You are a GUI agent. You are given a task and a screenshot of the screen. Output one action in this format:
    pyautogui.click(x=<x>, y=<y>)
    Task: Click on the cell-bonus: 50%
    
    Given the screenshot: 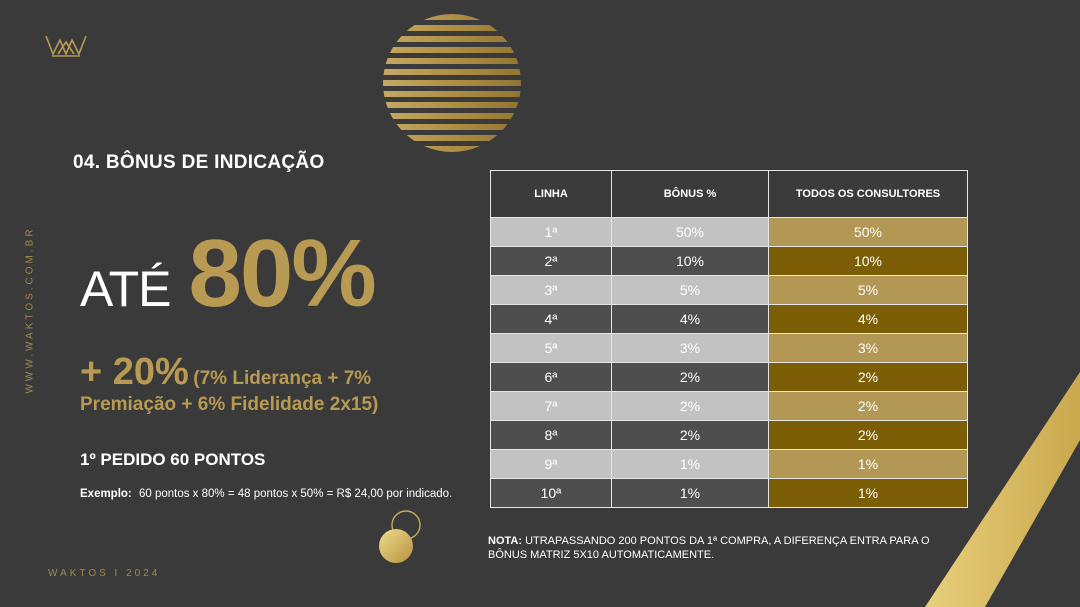 What is the action you would take?
    pyautogui.click(x=690, y=232)
    